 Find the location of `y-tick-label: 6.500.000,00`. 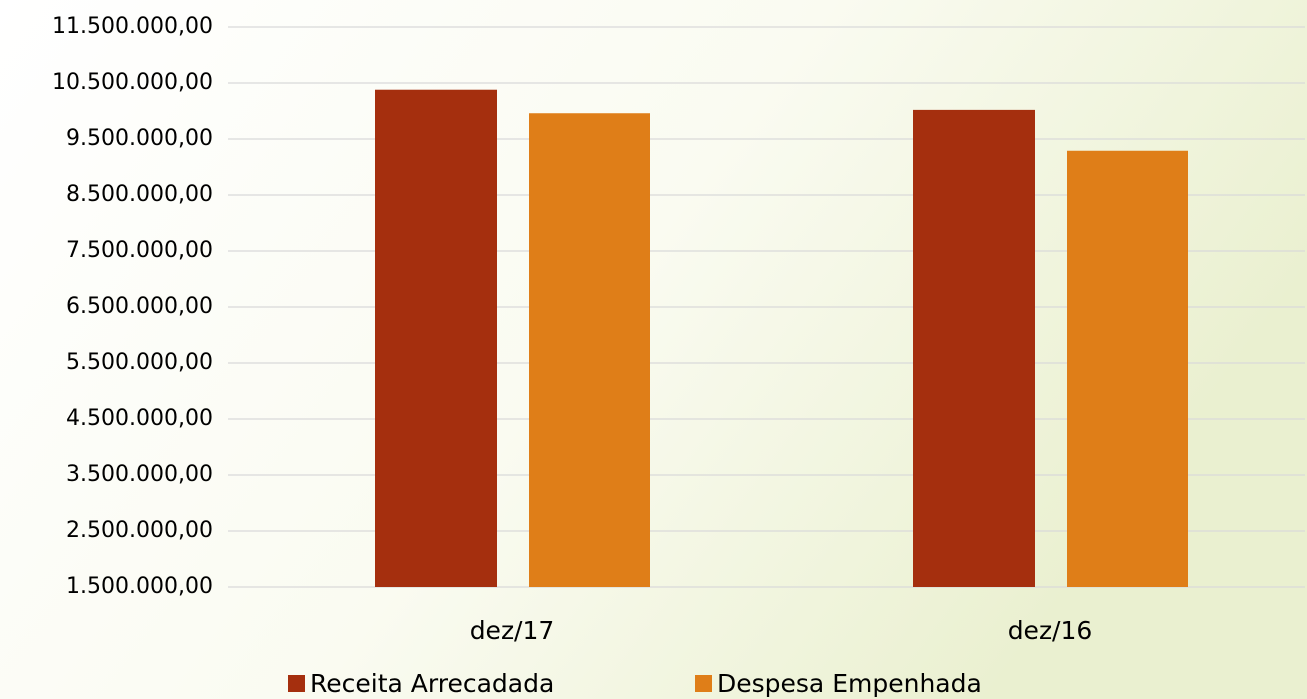

y-tick-label: 6.500.000,00 is located at coordinates (139, 306).